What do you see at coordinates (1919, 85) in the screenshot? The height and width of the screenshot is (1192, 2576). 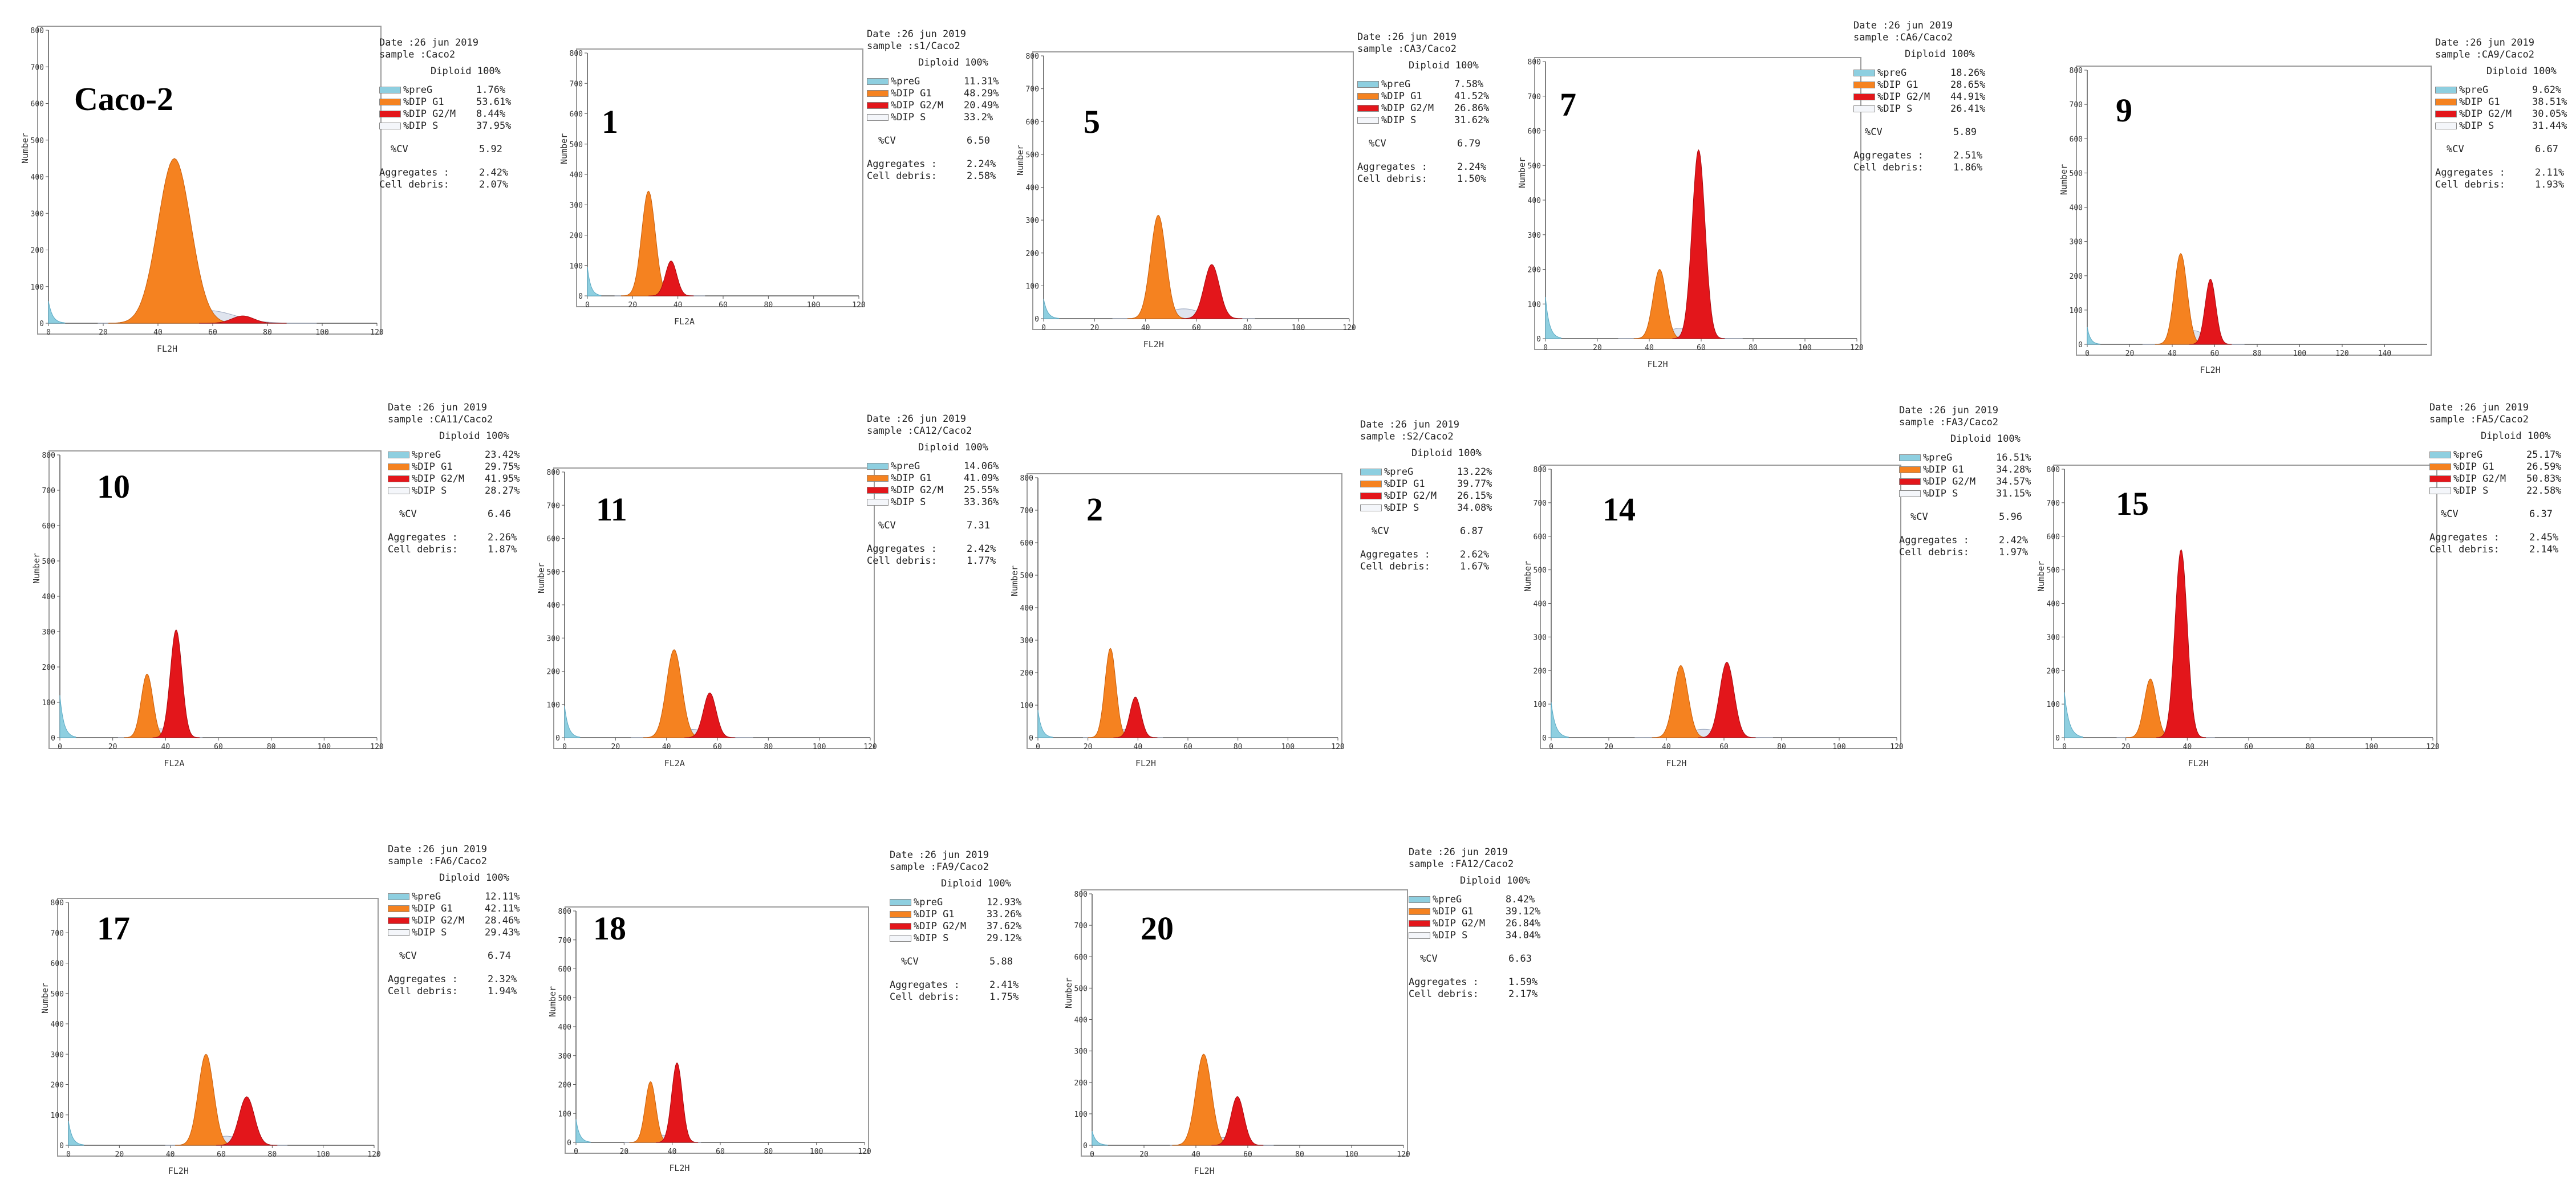 I see `legend-row: %DIP G1 28.65%` at bounding box center [1919, 85].